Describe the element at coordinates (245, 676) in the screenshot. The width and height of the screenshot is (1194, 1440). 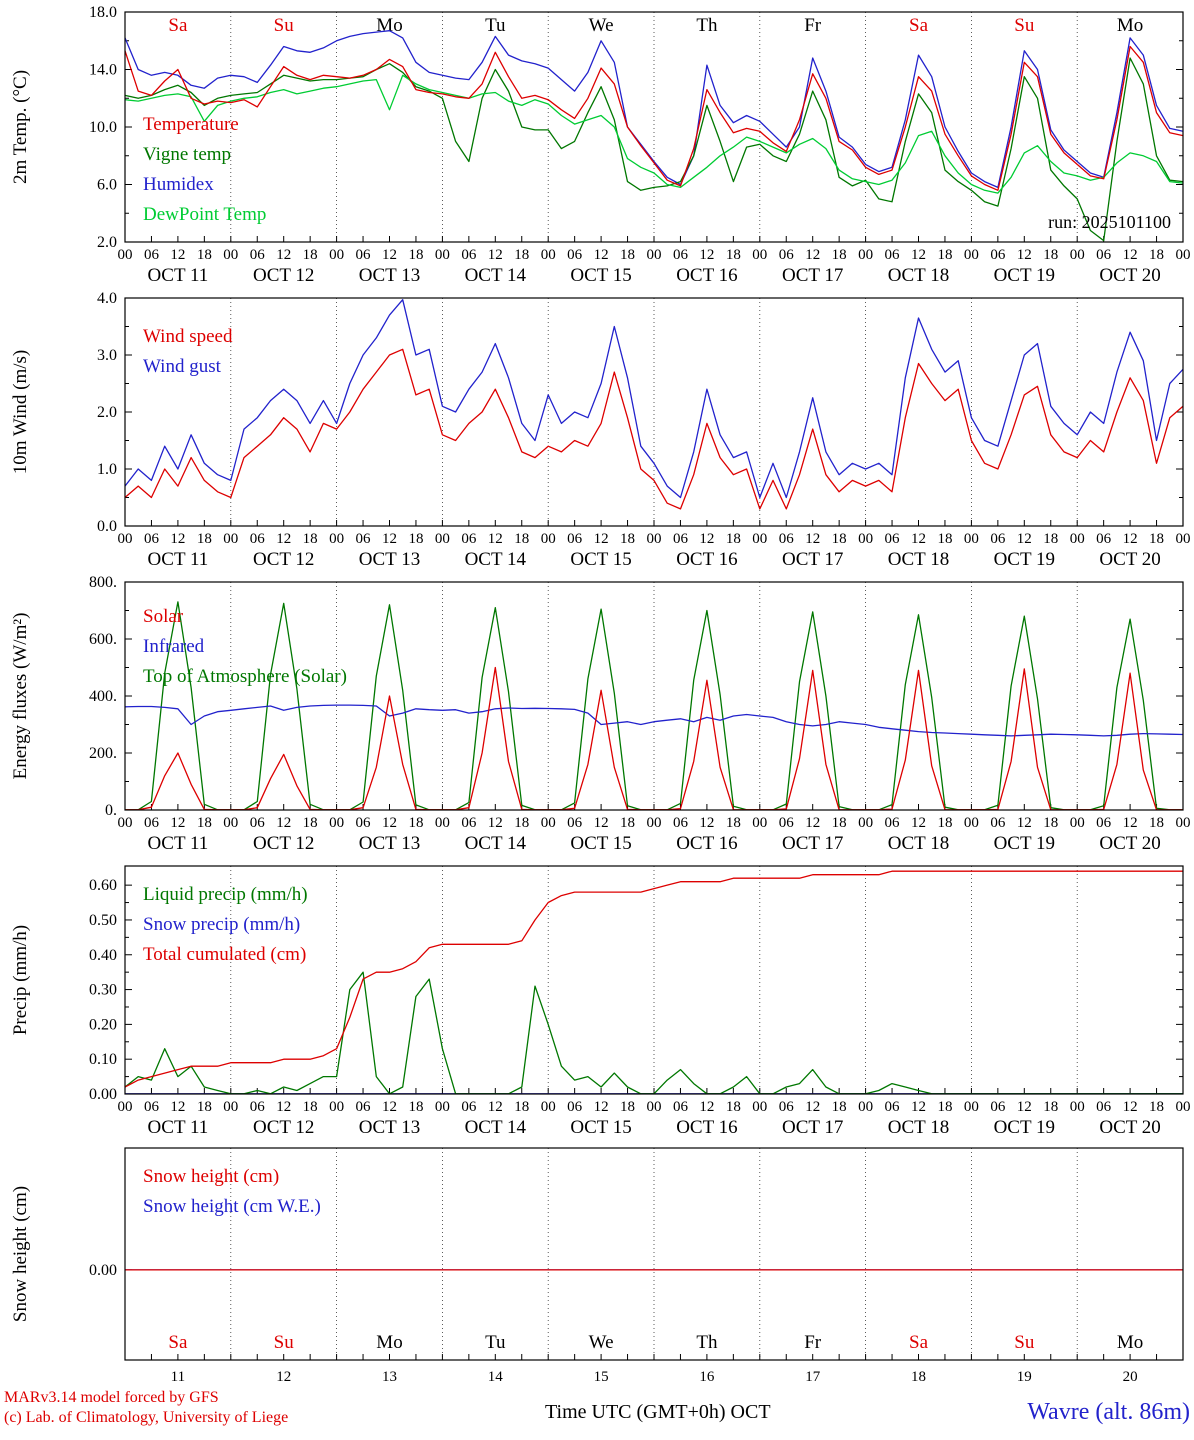
I see `legend-item: Top of Atmosphere (Solar)` at that location.